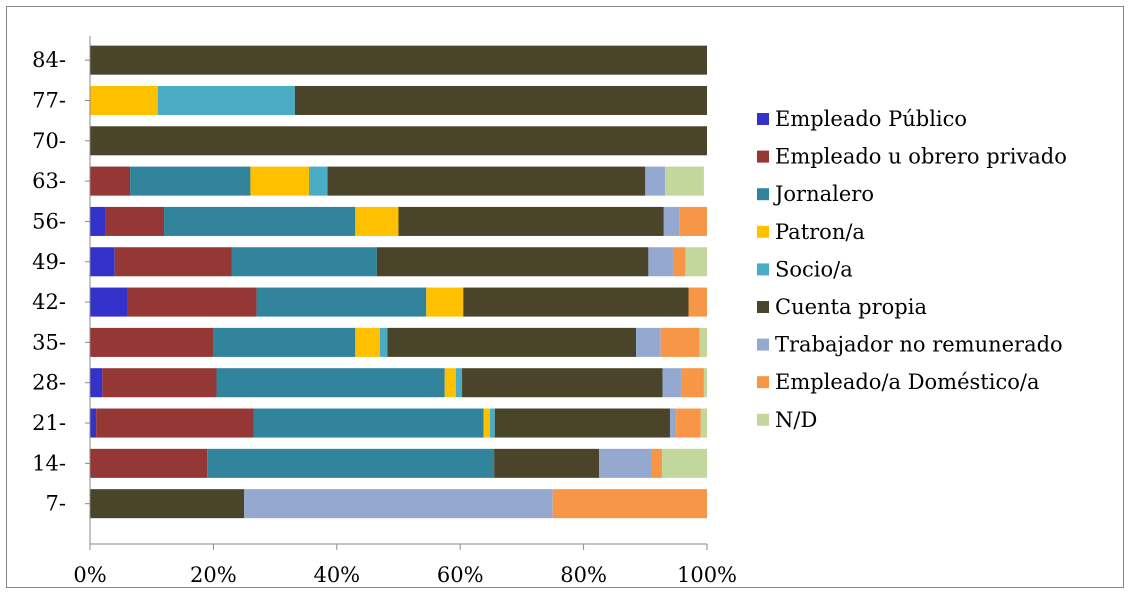 Image resolution: width=1132 pixels, height=596 pixels. I want to click on bar-segment-35-s5, so click(512, 342).